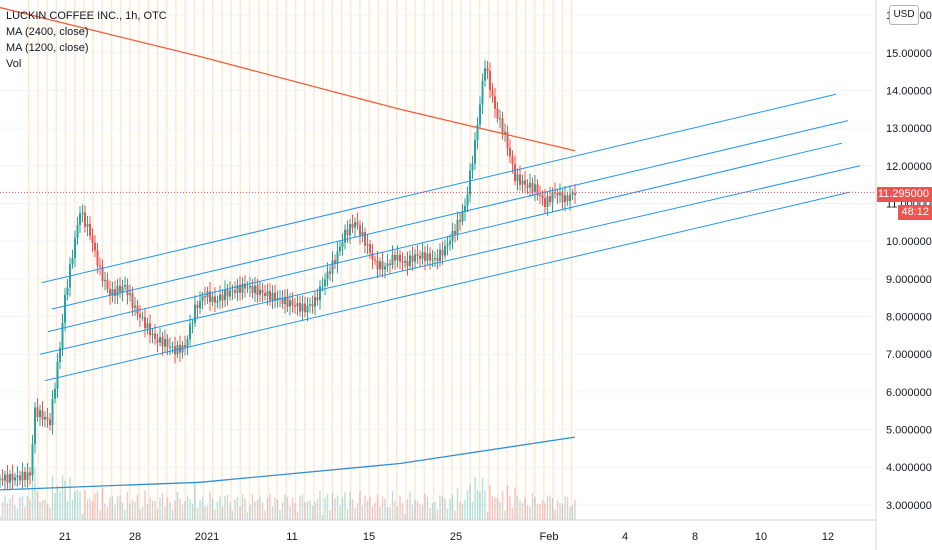 This screenshot has height=550, width=932. I want to click on legend-ma-2400: MA (2400, close), so click(47, 32).